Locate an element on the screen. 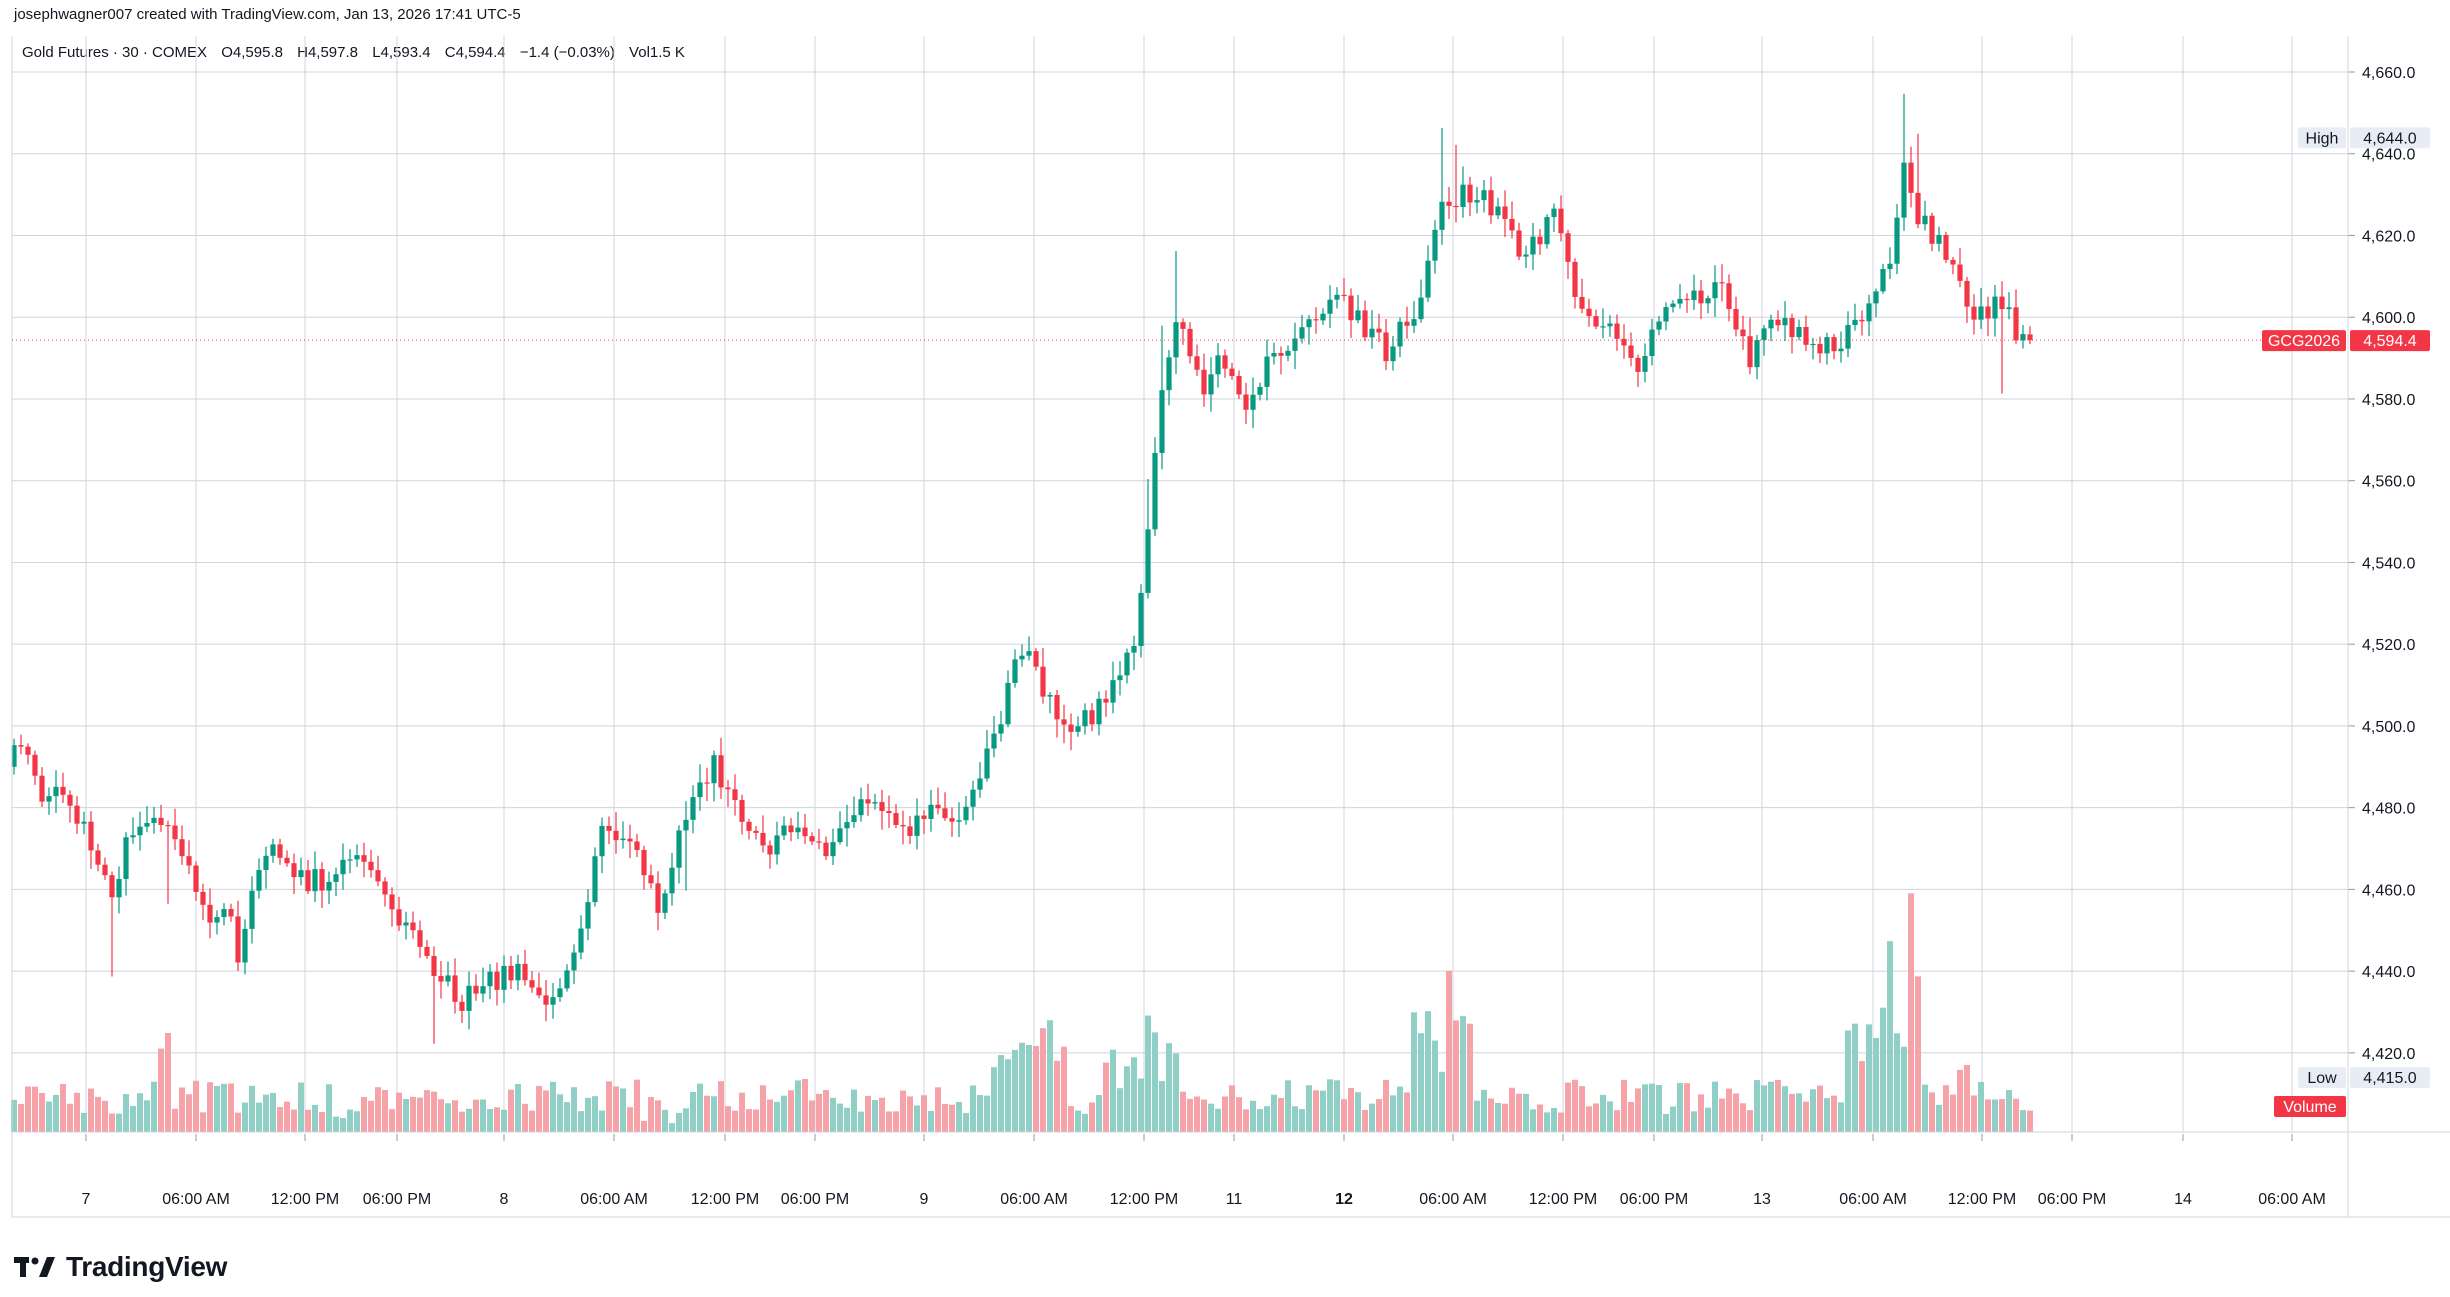 The height and width of the screenshot is (1297, 2450). tradingview-brand: TradingView is located at coordinates (120, 1267).